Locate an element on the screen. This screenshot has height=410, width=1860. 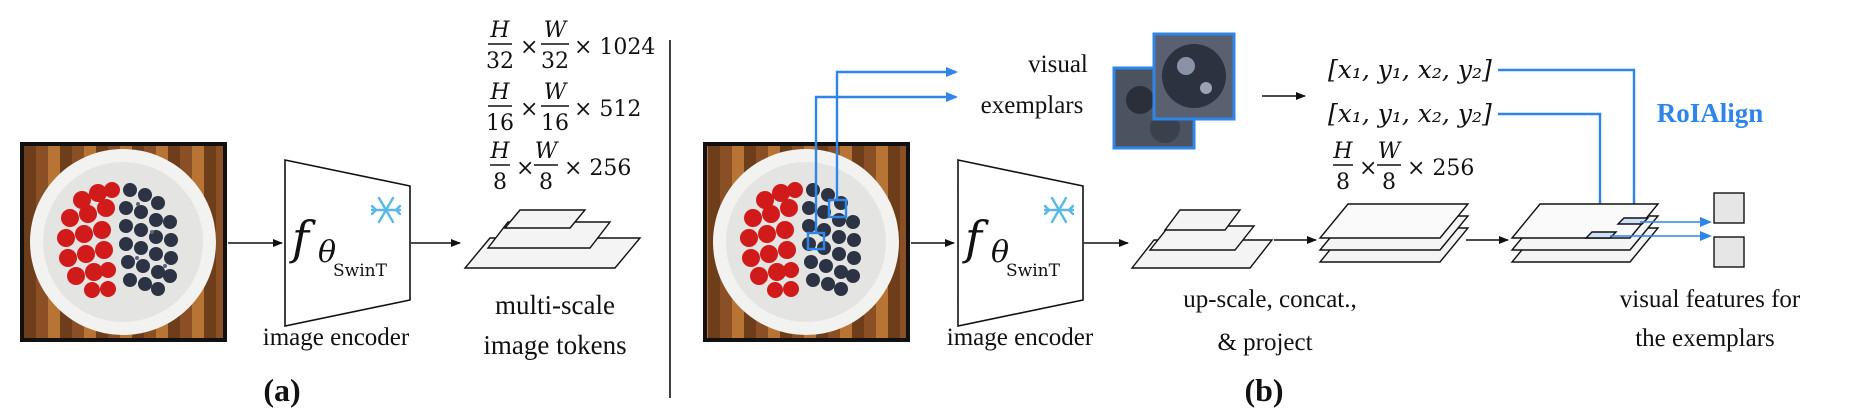
upscale-label-line1: up-scale, concat., is located at coordinates (1270, 299).